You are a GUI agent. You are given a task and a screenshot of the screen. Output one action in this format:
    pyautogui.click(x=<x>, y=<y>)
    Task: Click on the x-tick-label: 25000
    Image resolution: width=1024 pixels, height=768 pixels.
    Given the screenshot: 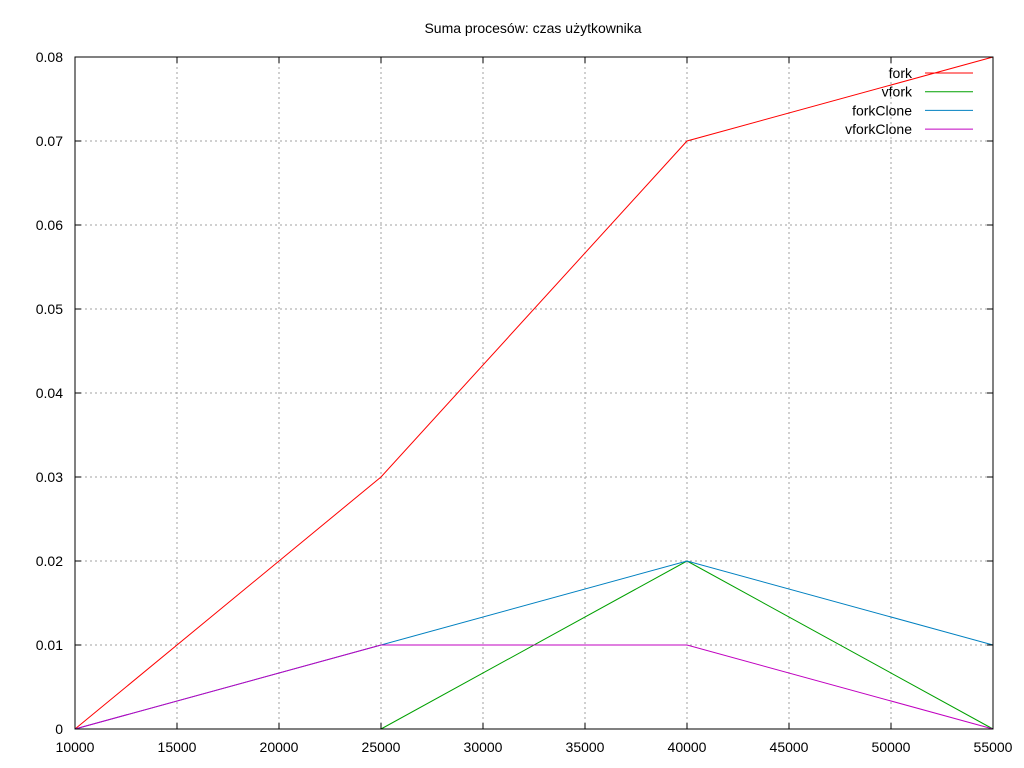 What is the action you would take?
    pyautogui.click(x=381, y=747)
    